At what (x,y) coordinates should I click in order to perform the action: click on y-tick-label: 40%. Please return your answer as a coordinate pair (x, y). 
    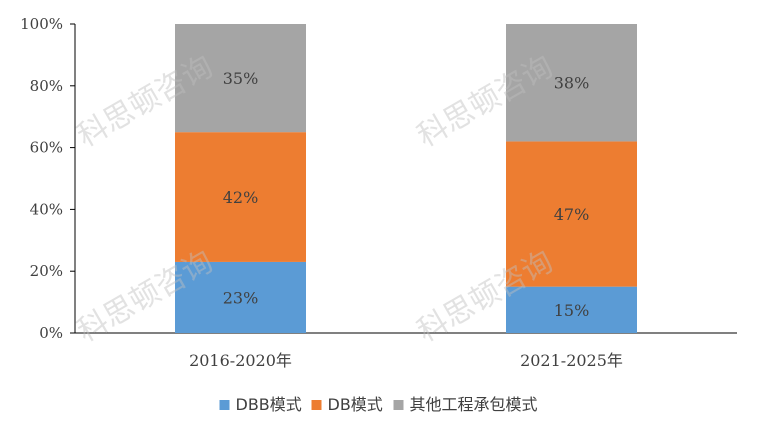
    Looking at the image, I should click on (46, 209).